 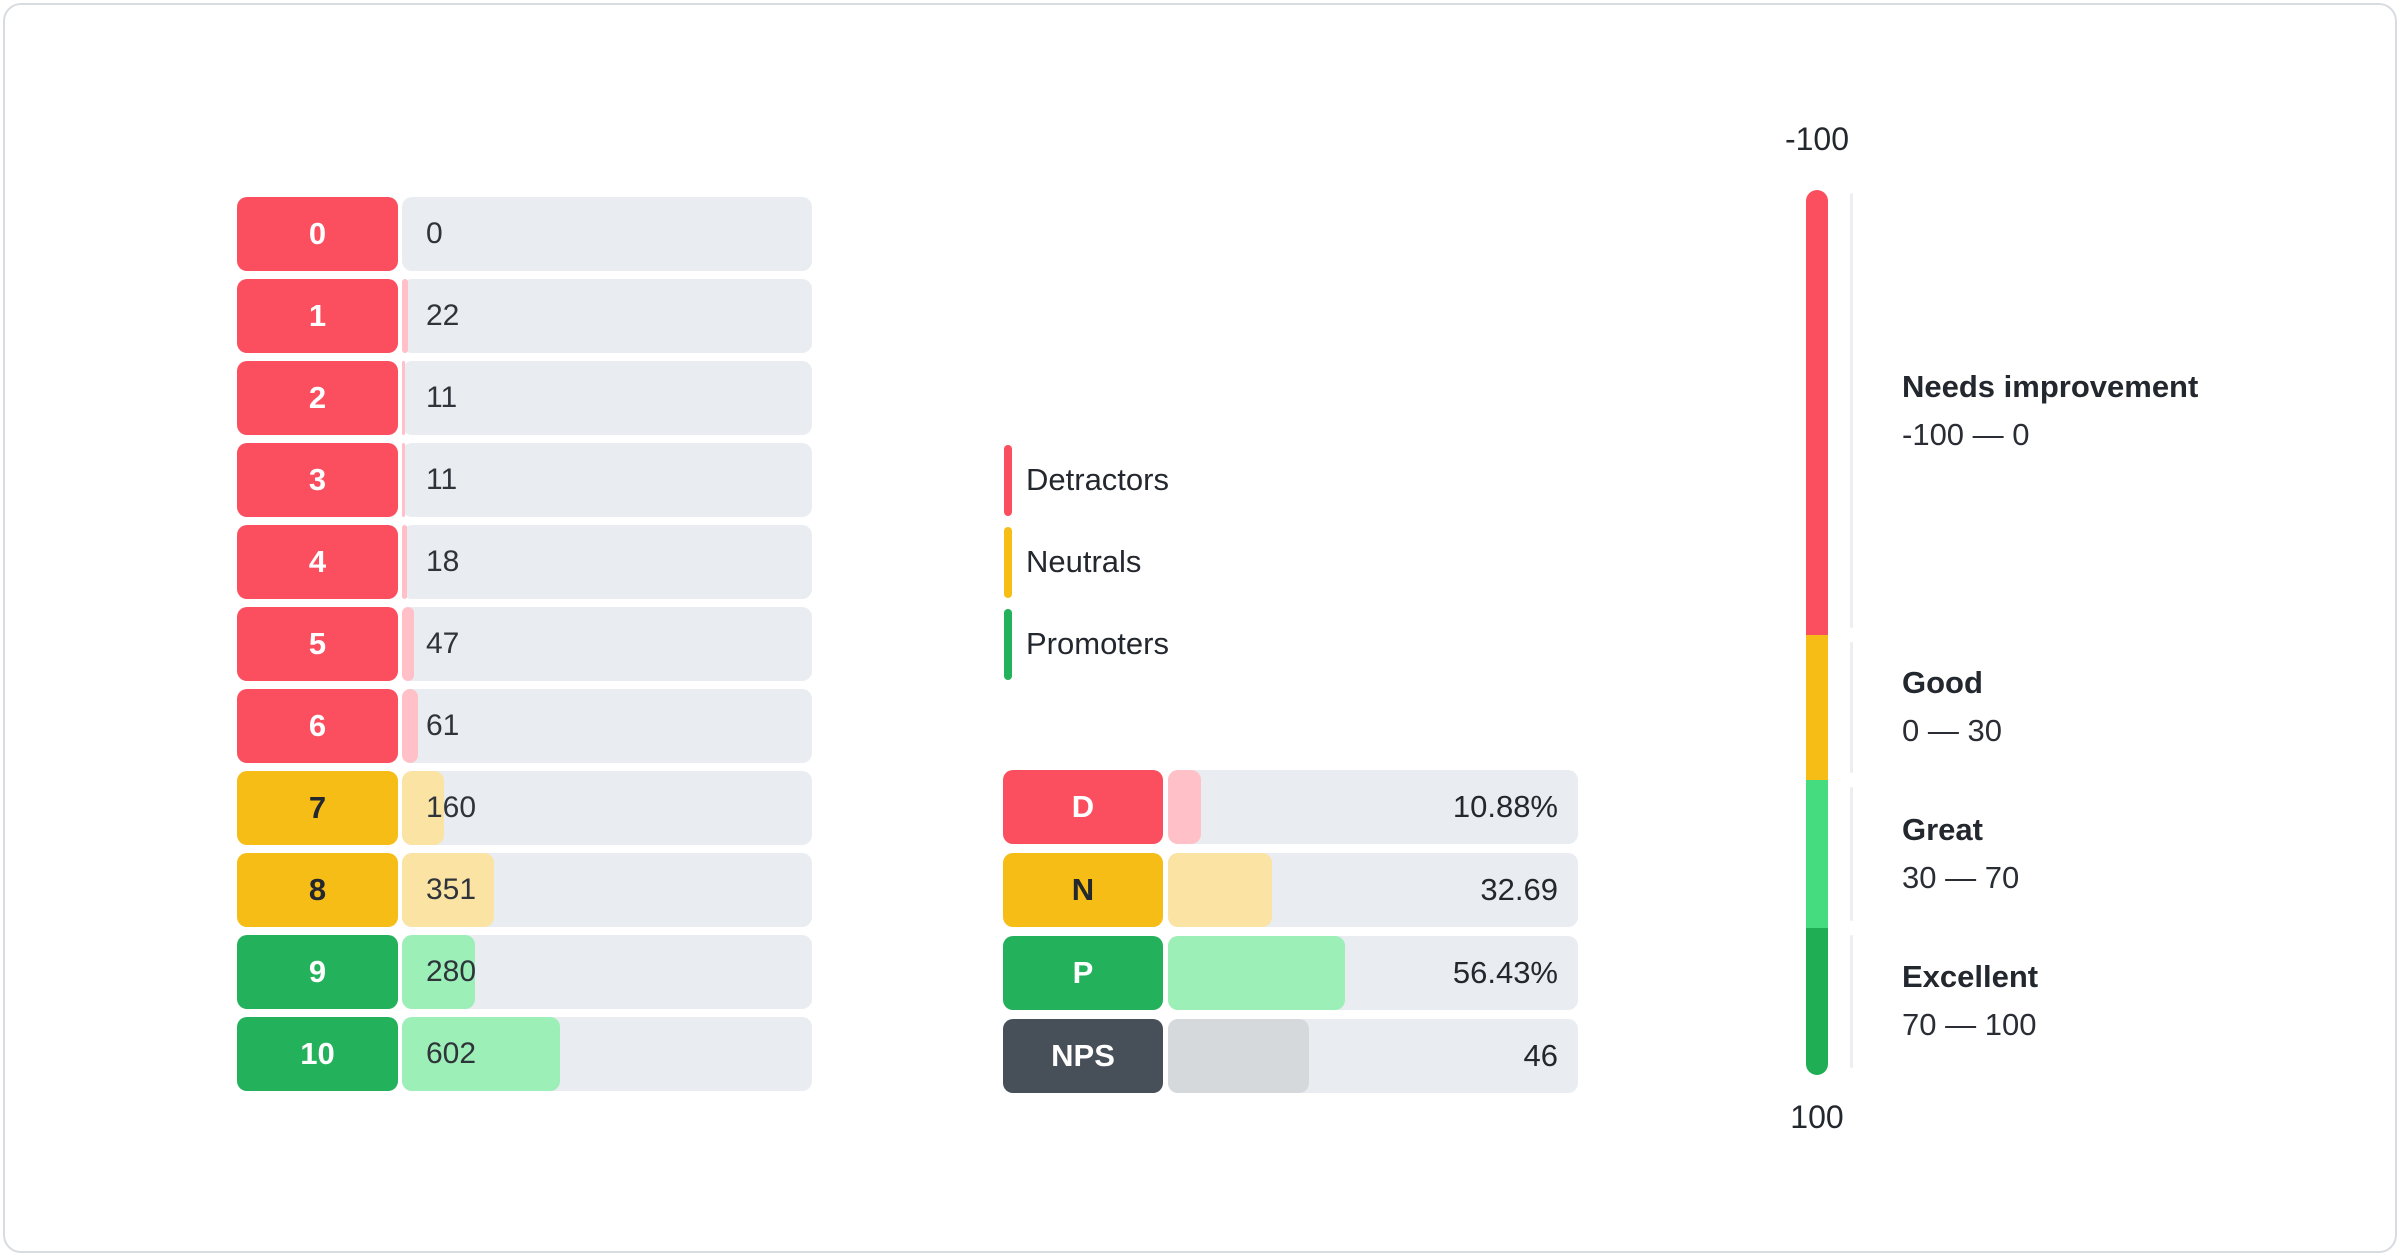 What do you see at coordinates (442, 479) in the screenshot?
I see `score-count-3: 11` at bounding box center [442, 479].